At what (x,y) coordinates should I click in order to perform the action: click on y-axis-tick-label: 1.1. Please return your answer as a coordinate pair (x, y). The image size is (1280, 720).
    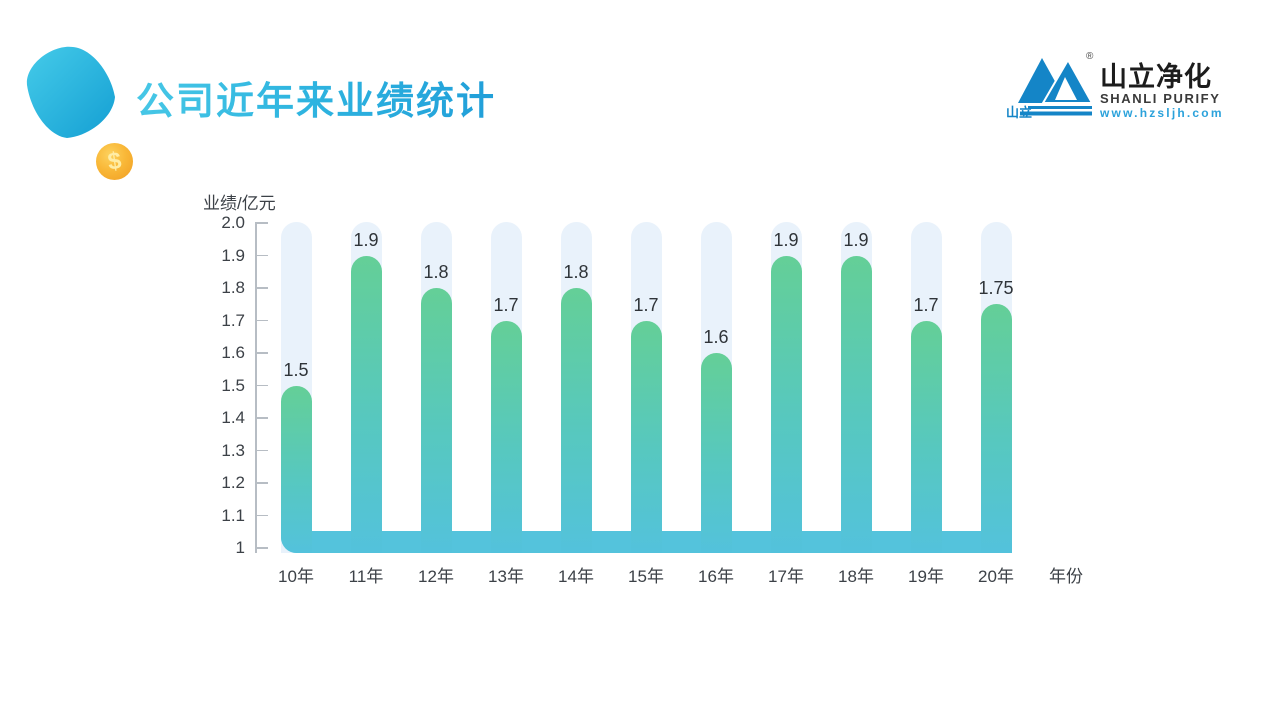
    Looking at the image, I should click on (233, 515).